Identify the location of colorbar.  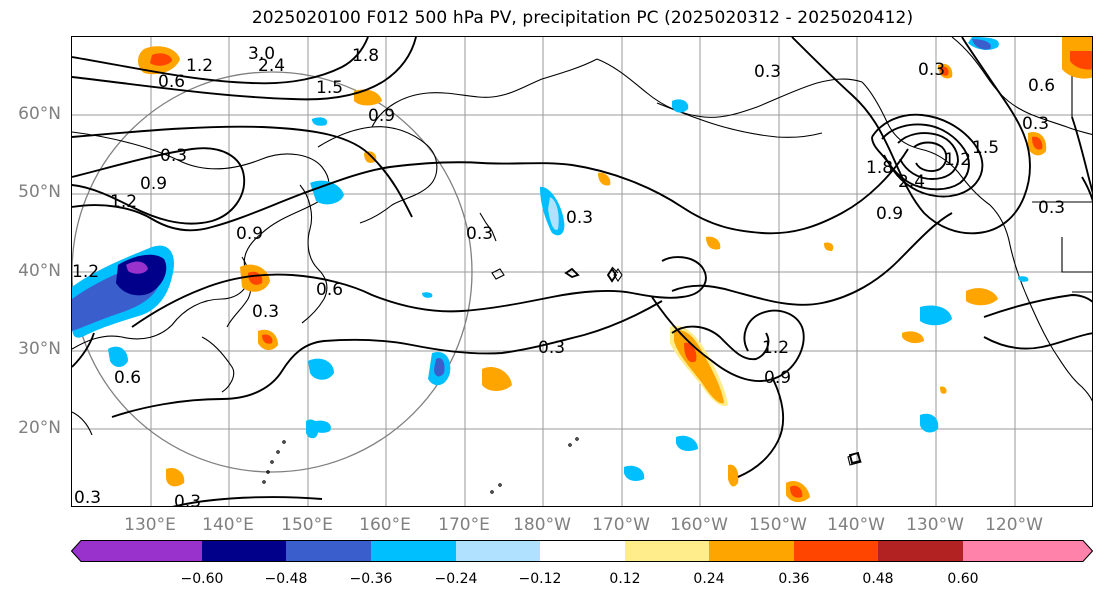
(582, 551).